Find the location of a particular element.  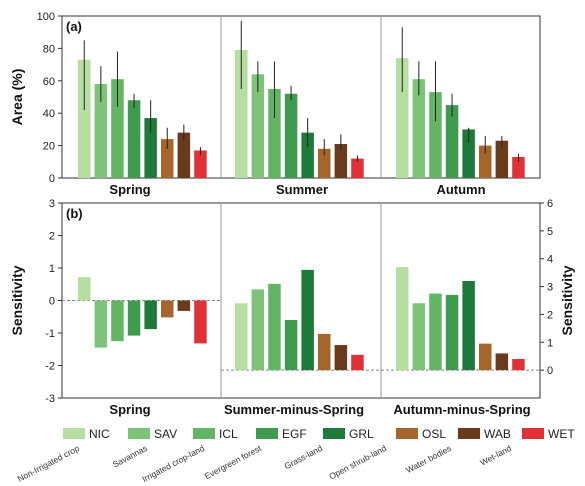

legend-swatch-GRL is located at coordinates (334, 433).